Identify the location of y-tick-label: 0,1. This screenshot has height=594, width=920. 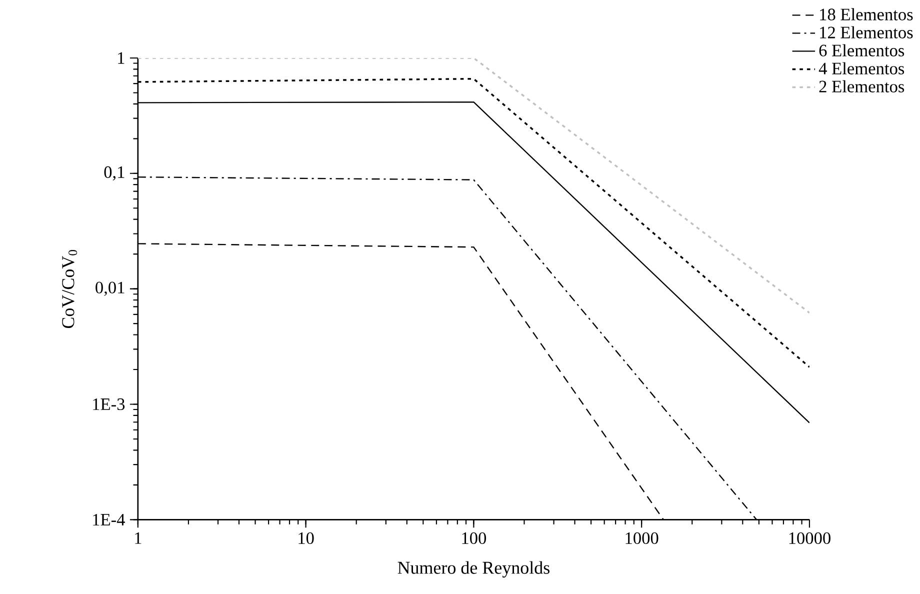
(114, 173).